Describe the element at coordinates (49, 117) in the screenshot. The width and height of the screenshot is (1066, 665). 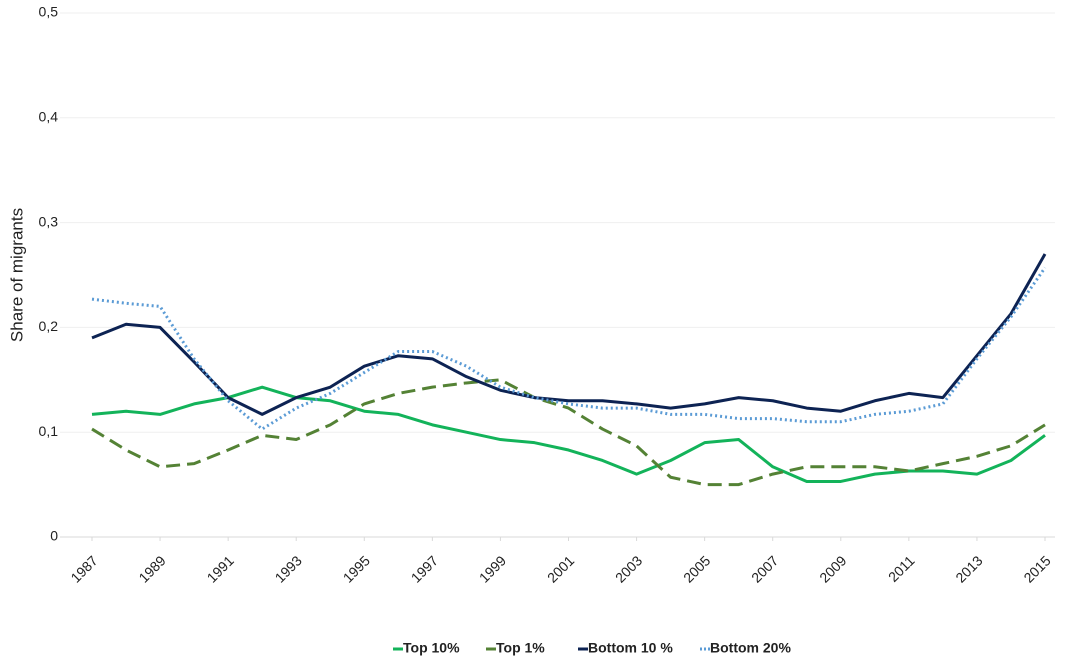
I see `y-tick-label: 0,4` at that location.